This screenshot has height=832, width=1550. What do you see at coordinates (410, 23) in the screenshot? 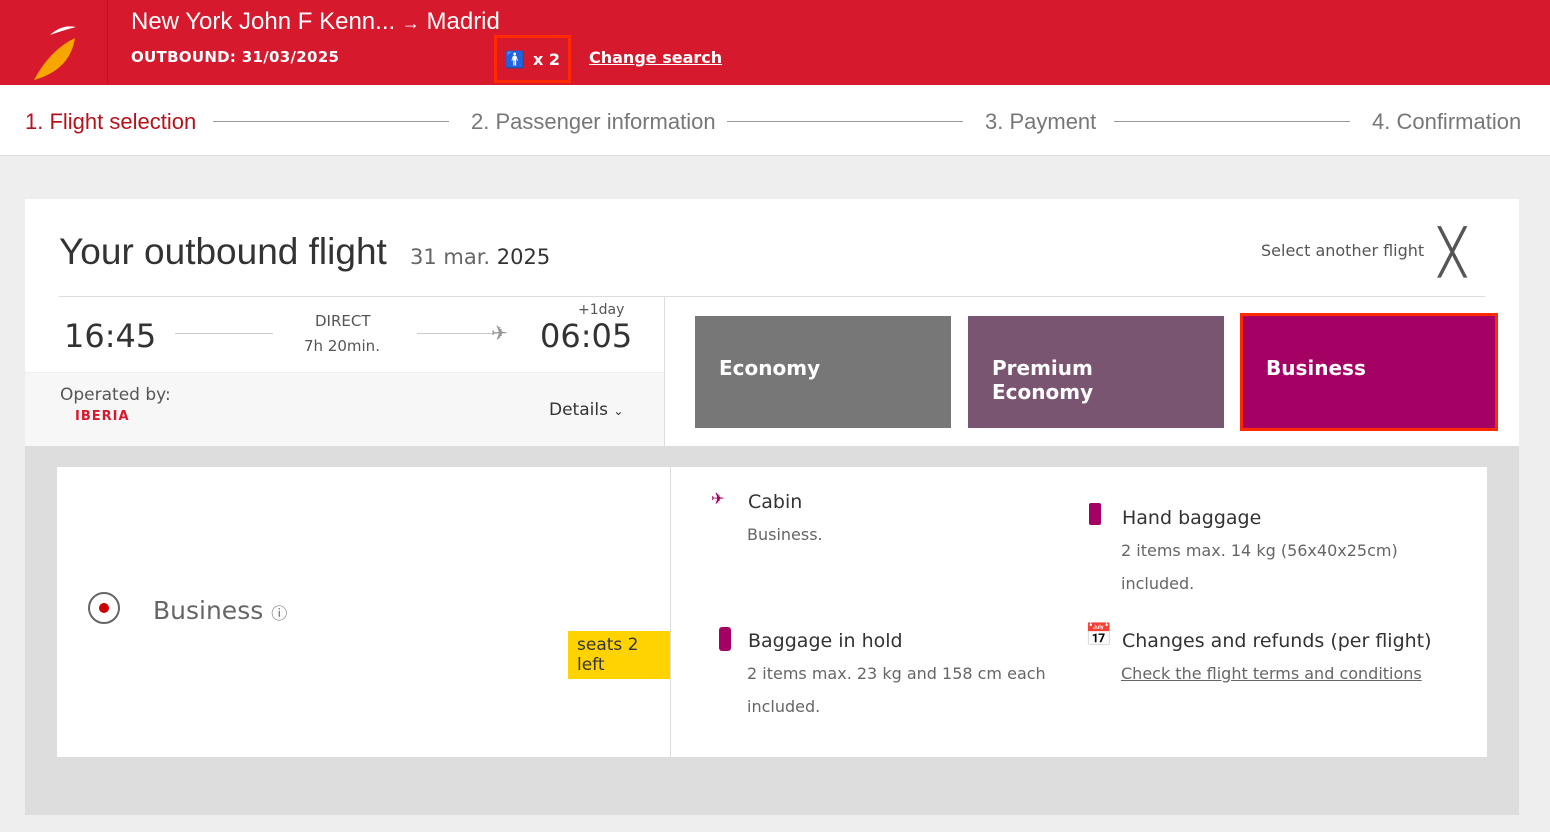
I see `arrow-icon: →` at bounding box center [410, 23].